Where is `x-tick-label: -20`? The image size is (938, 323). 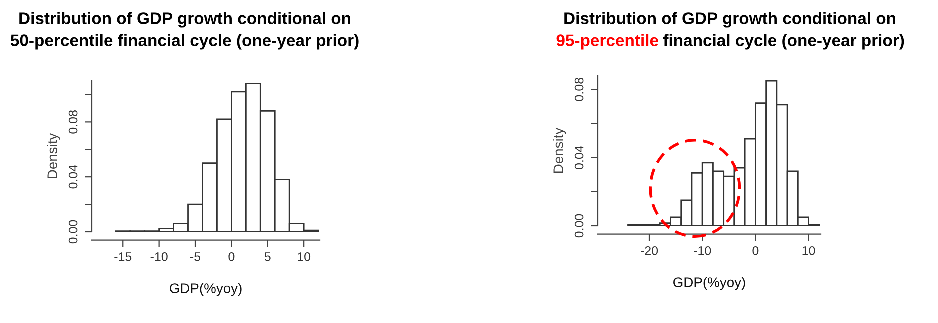
x-tick-label: -20 is located at coordinates (649, 251).